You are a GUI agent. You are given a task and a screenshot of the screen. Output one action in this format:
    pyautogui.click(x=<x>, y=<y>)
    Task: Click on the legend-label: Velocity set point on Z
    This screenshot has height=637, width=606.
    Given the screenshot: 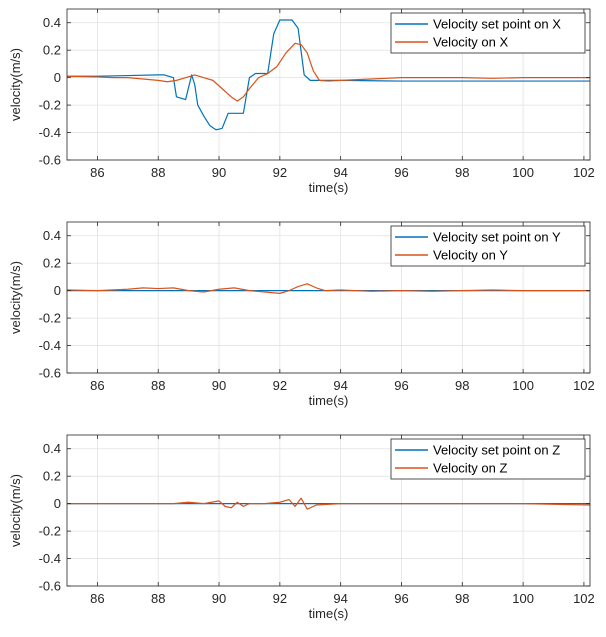 What is the action you would take?
    pyautogui.click(x=496, y=450)
    